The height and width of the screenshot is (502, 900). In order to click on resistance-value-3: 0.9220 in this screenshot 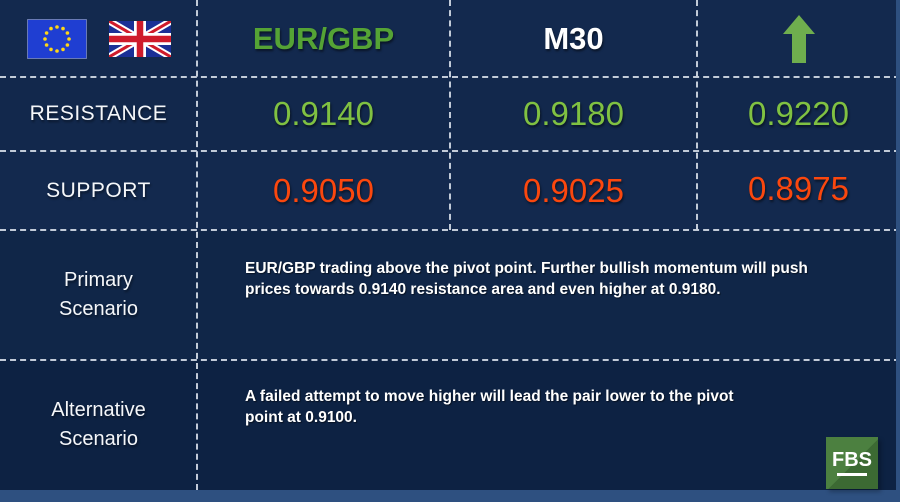, I will do `click(798, 113)`.